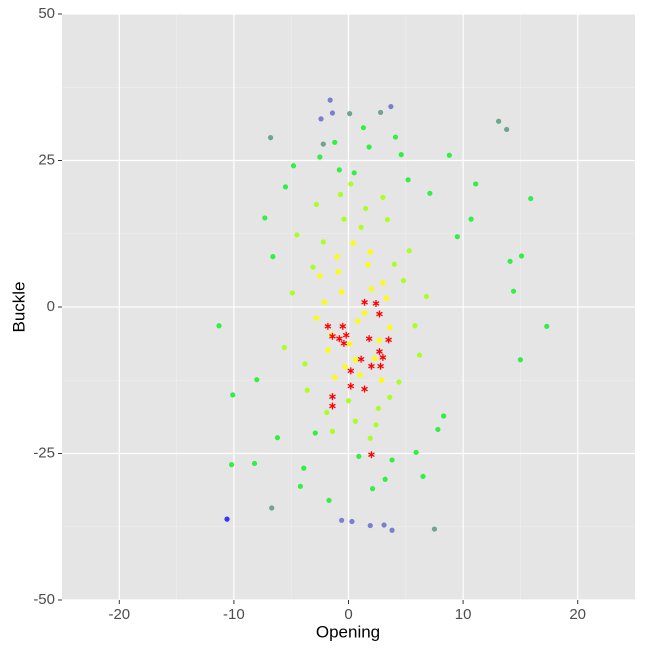  I want to click on y-axis-title: Buckle, so click(18, 306).